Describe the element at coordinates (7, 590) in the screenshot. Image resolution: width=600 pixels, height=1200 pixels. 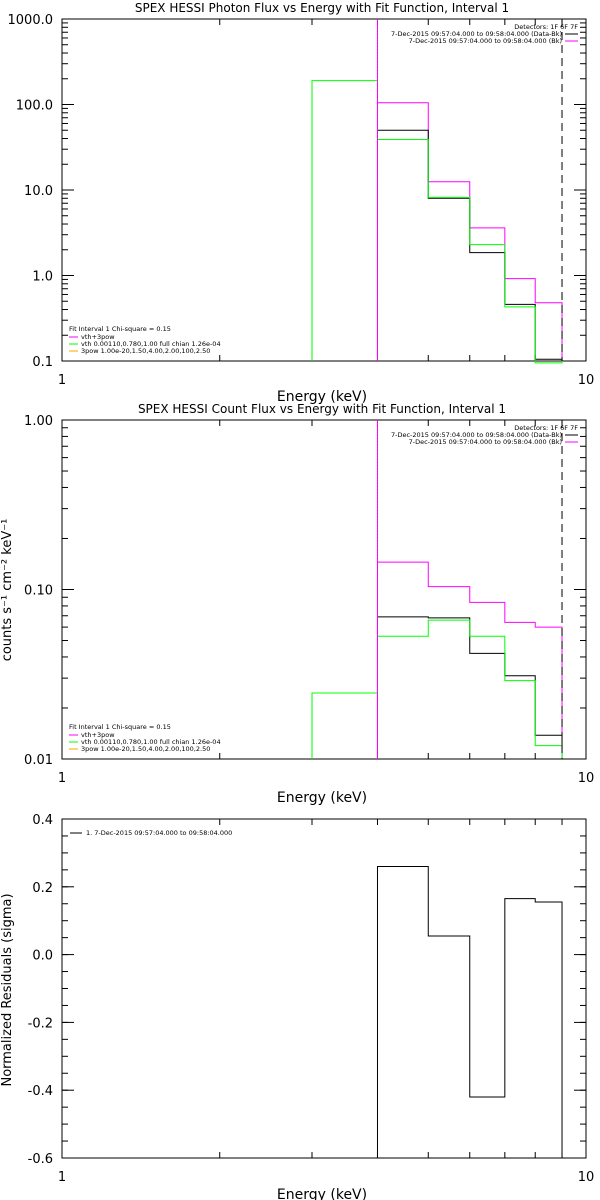
I see `y-axis-label: counts s⁻¹ cm⁻² keV⁻¹` at that location.